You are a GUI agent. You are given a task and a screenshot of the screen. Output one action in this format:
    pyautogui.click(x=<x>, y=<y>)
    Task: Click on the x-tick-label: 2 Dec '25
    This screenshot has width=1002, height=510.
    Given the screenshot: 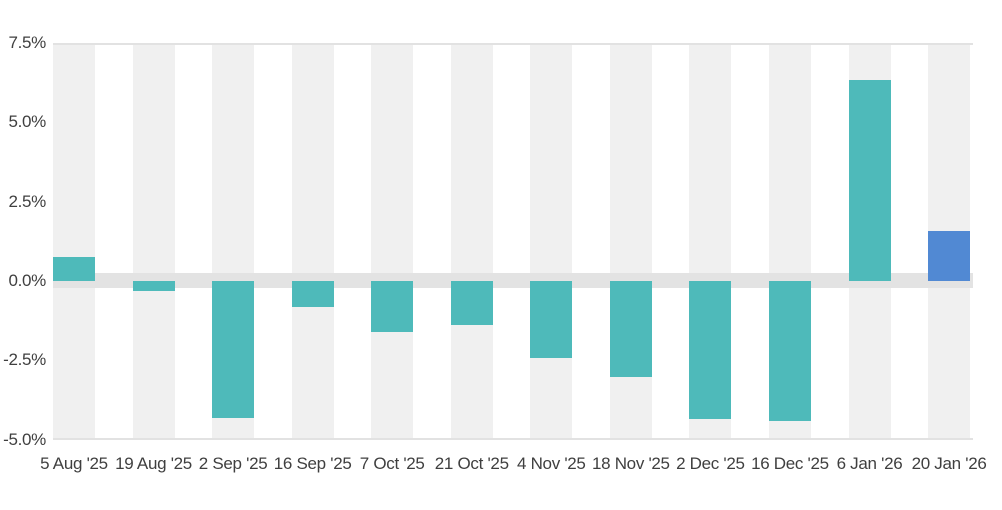 What is the action you would take?
    pyautogui.click(x=710, y=463)
    